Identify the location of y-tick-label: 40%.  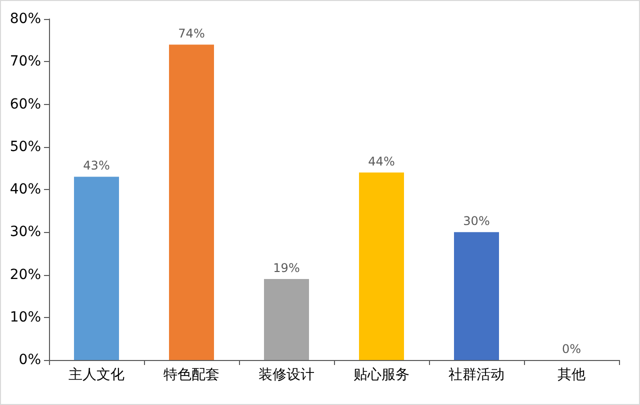
(25, 190).